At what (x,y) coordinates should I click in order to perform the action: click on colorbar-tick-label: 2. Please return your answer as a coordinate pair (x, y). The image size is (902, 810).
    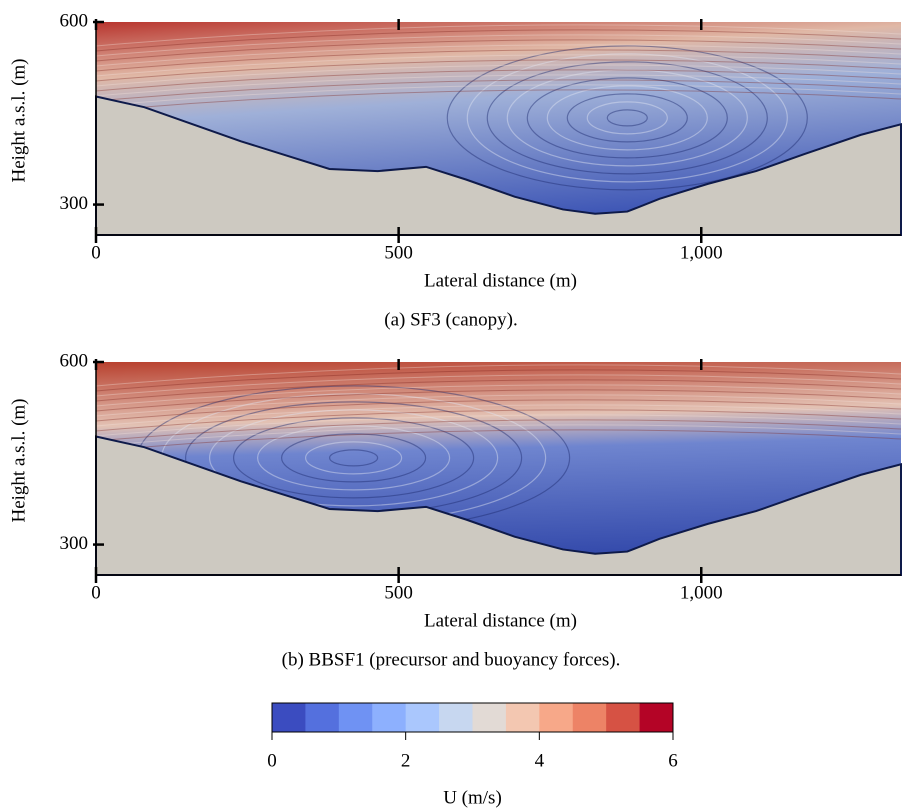
    Looking at the image, I should click on (406, 760).